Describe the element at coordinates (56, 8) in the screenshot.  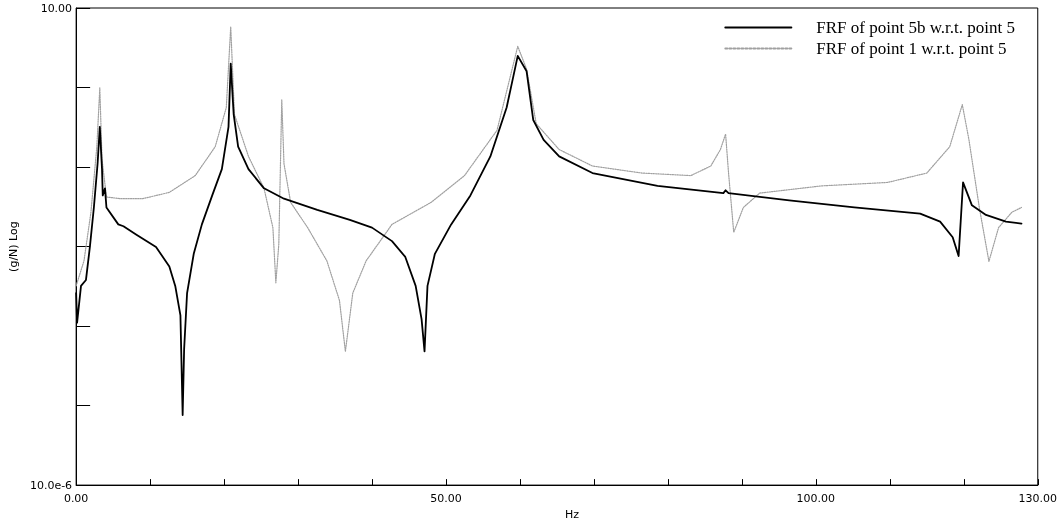
I see `y-tick-label: 10.00` at that location.